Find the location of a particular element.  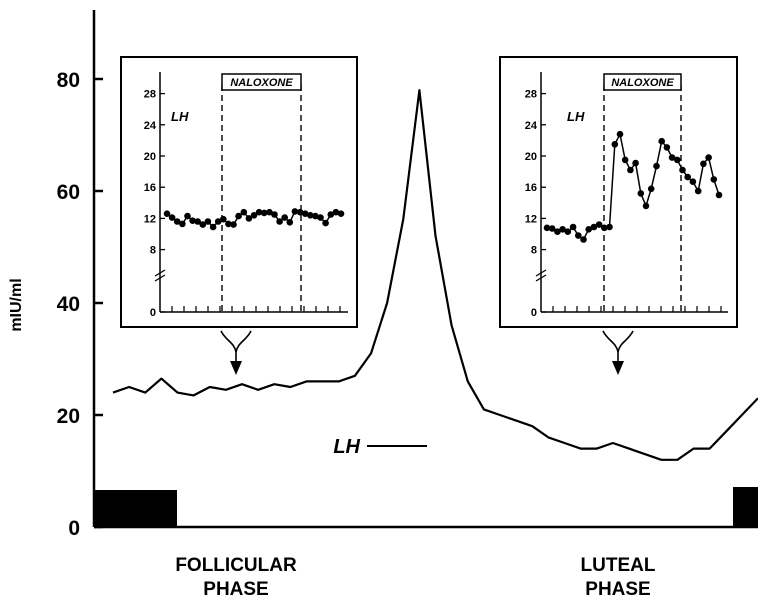

lh-legend-label: LH is located at coordinates (346, 447).